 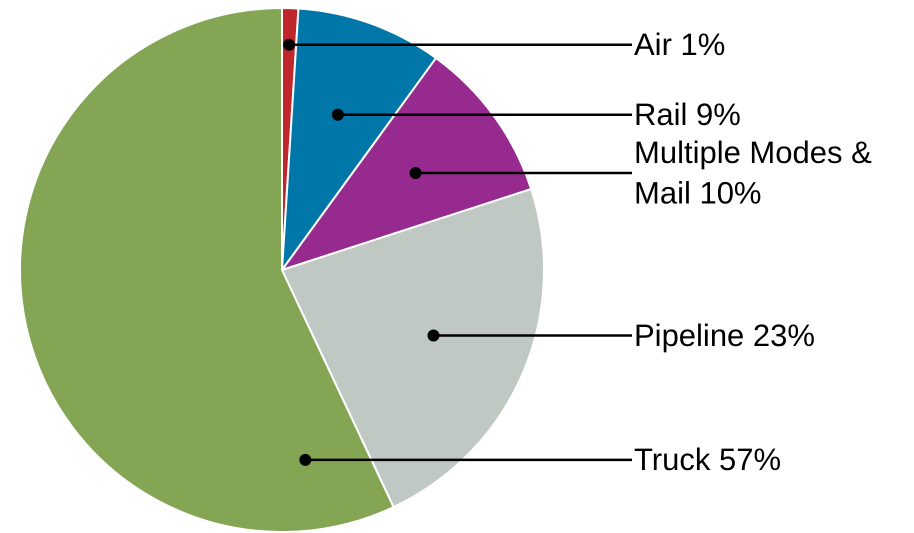 What do you see at coordinates (708, 459) in the screenshot?
I see `slice-label: Truck 57%` at bounding box center [708, 459].